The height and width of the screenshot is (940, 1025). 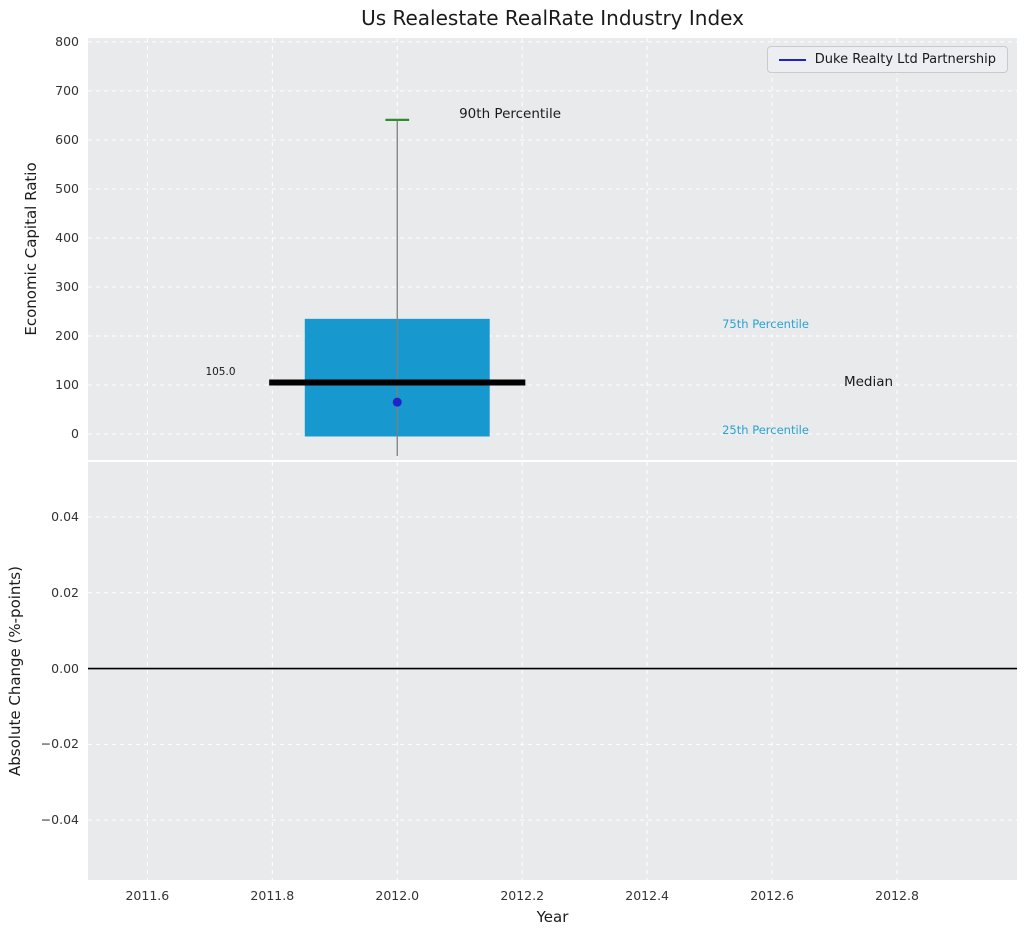 I want to click on annotation: 105.0, so click(x=220, y=372).